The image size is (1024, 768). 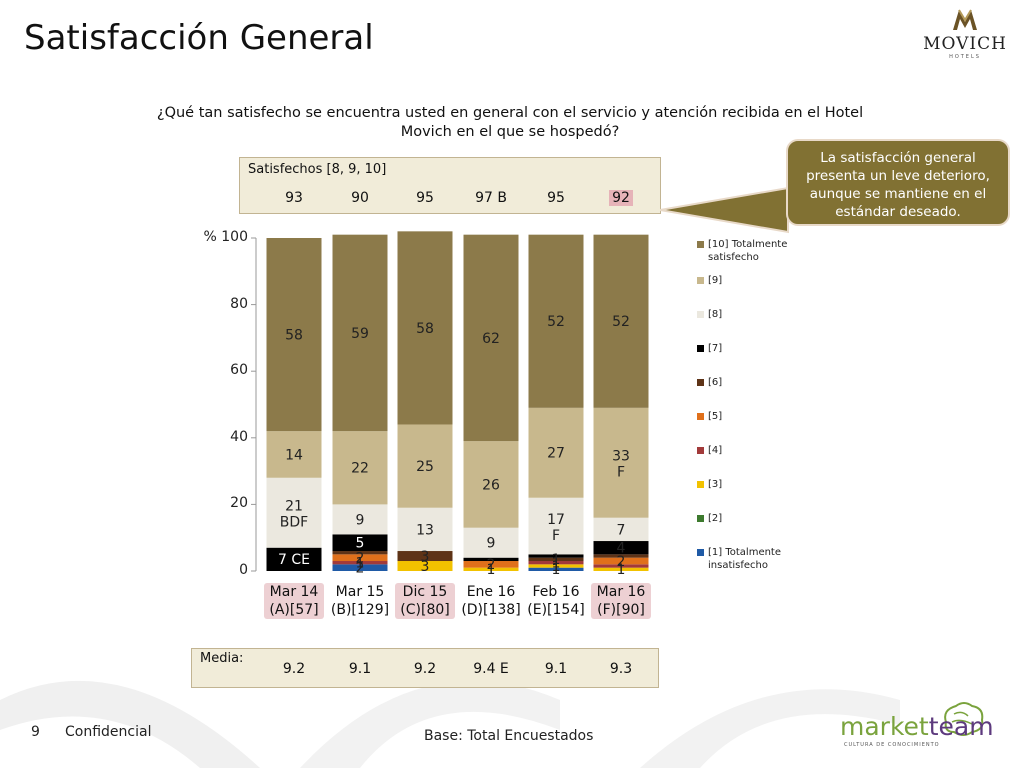 I want to click on bar-value-label: 9, so click(x=360, y=520).